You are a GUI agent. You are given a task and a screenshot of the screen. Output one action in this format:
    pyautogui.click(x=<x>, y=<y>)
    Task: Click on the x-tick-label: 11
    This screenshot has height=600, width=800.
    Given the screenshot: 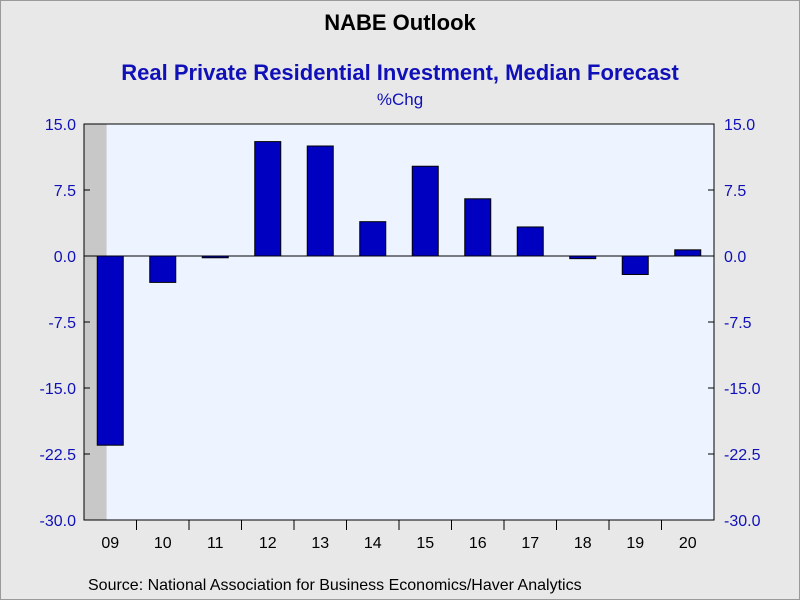 What is the action you would take?
    pyautogui.click(x=215, y=543)
    